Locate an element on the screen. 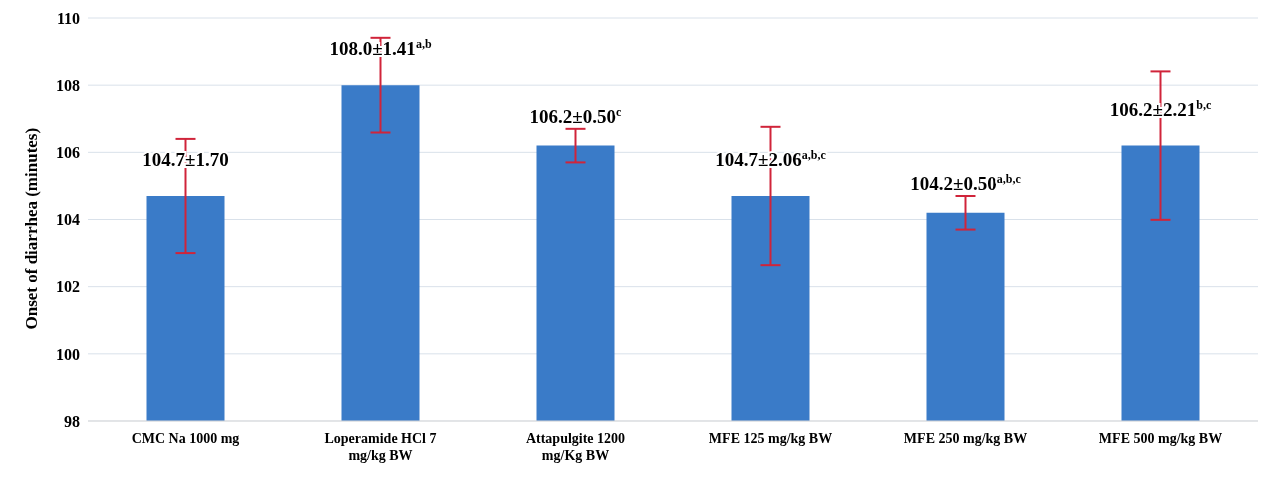 The image size is (1269, 478). y-tick-label: 102 is located at coordinates (68, 287).